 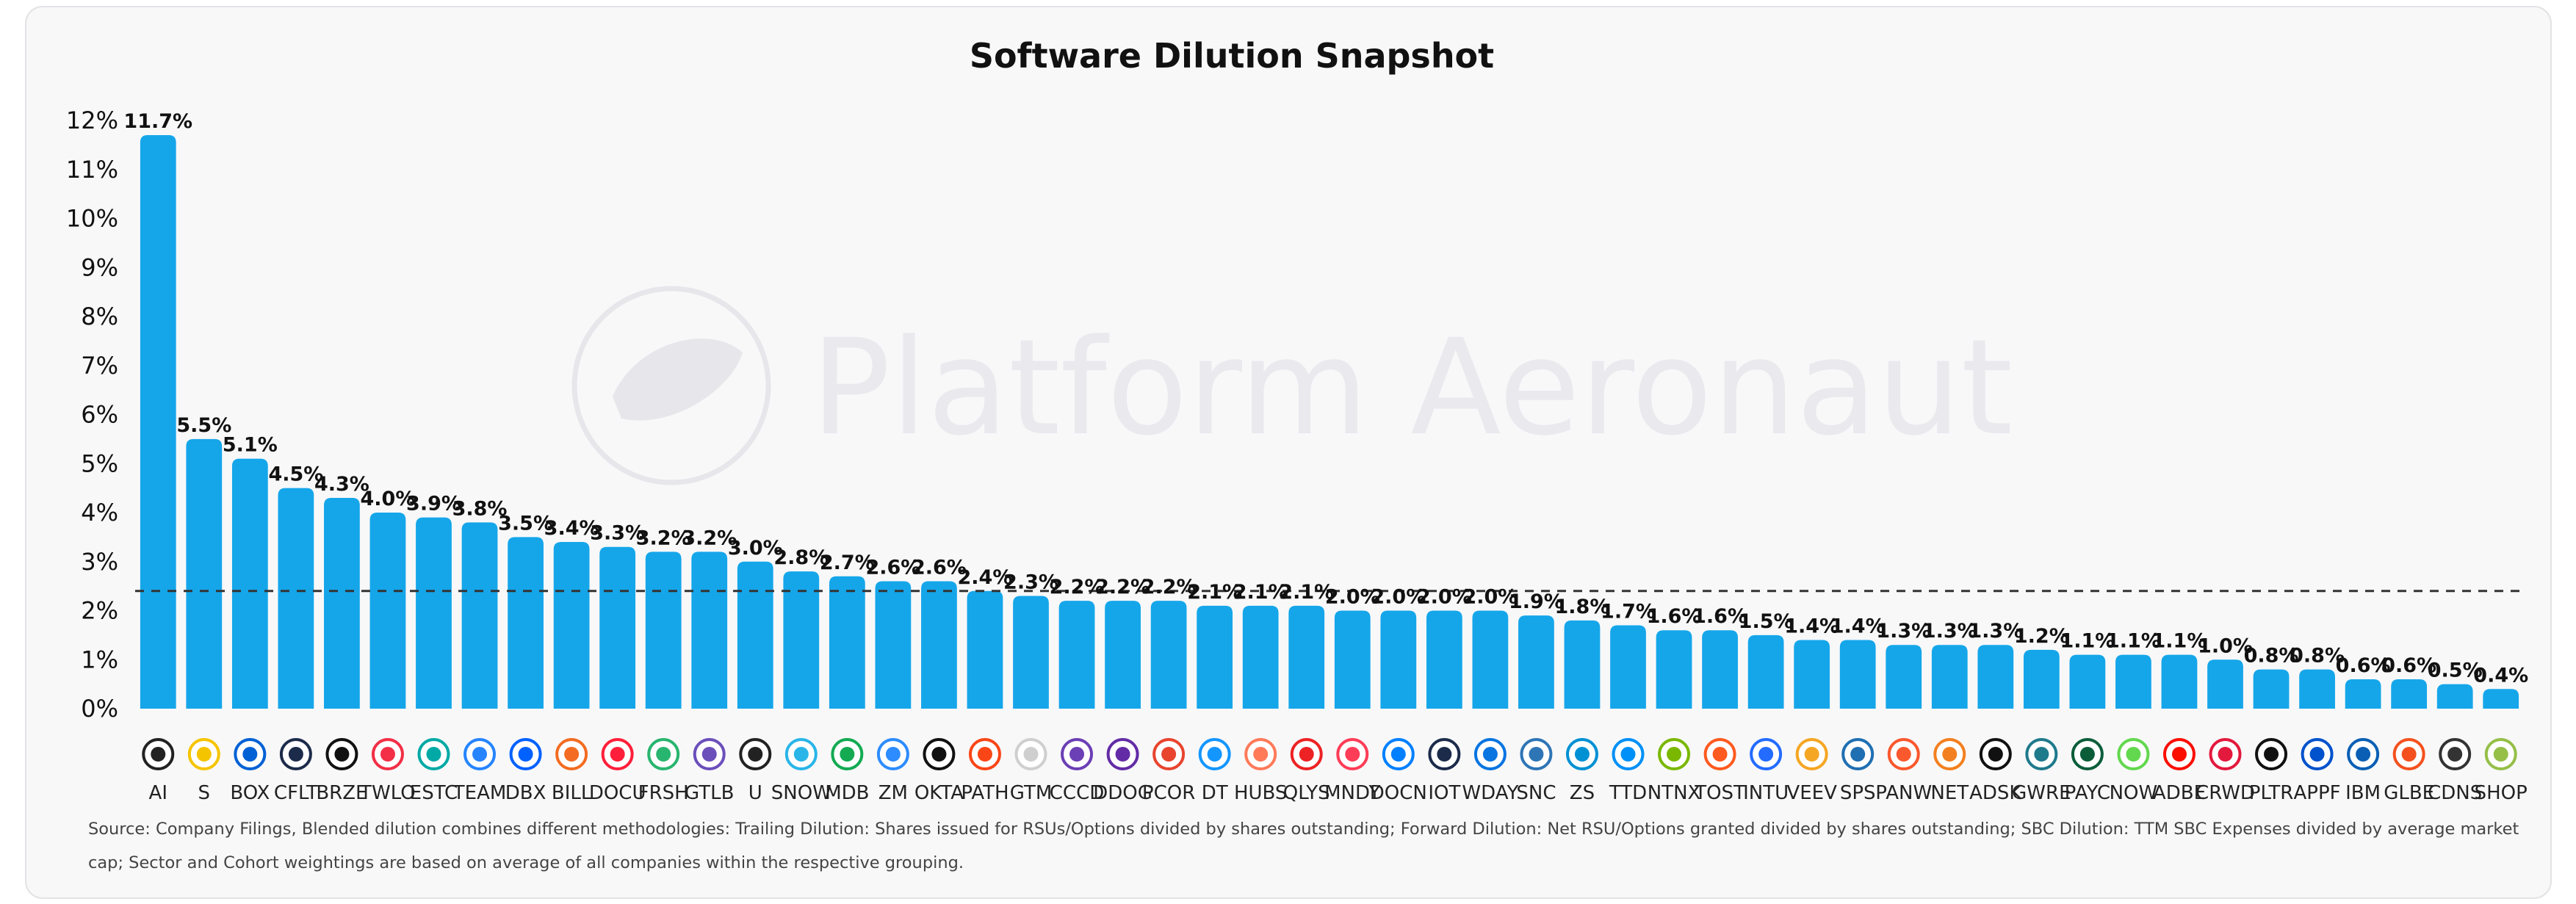 What do you see at coordinates (2088, 793) in the screenshot?
I see `x-tick-label: PAYC` at bounding box center [2088, 793].